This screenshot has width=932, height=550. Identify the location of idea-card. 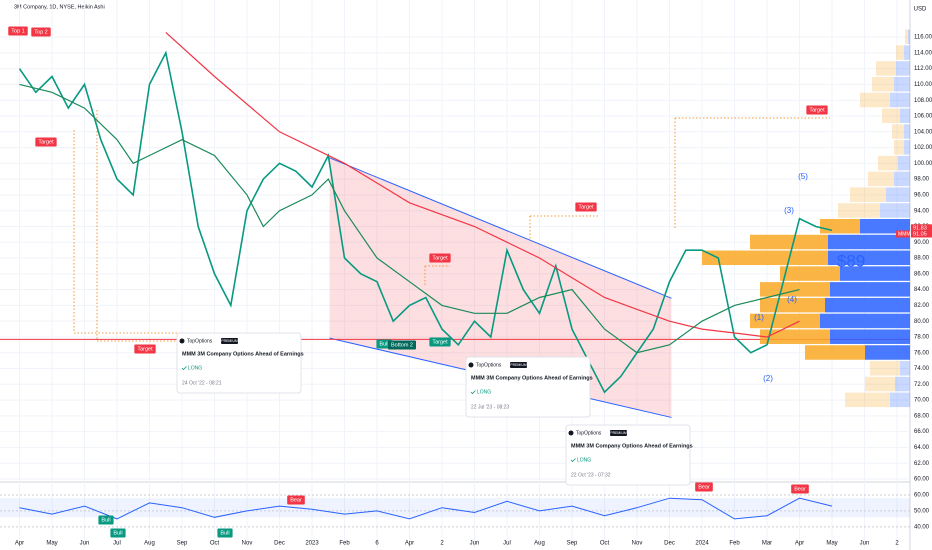
(528, 387).